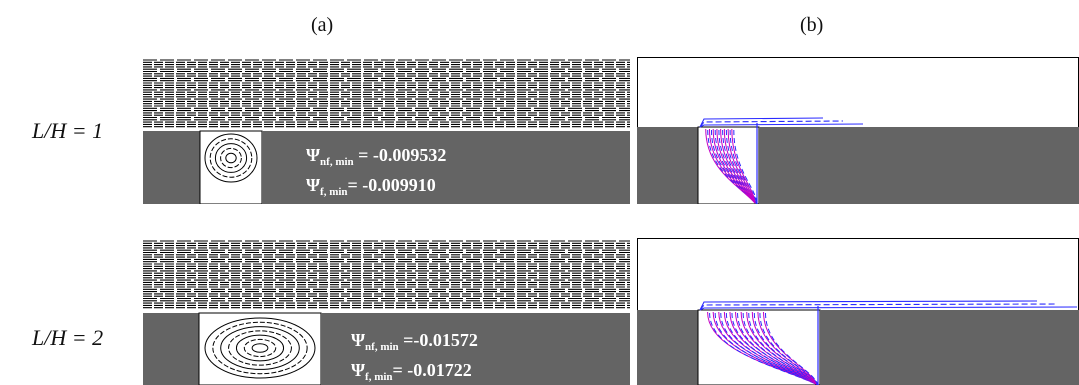 Image resolution: width=1079 pixels, height=385 pixels. Describe the element at coordinates (371, 186) in the screenshot. I see `psi-f-annotation-1: Ψf, min= -0.009910` at that location.